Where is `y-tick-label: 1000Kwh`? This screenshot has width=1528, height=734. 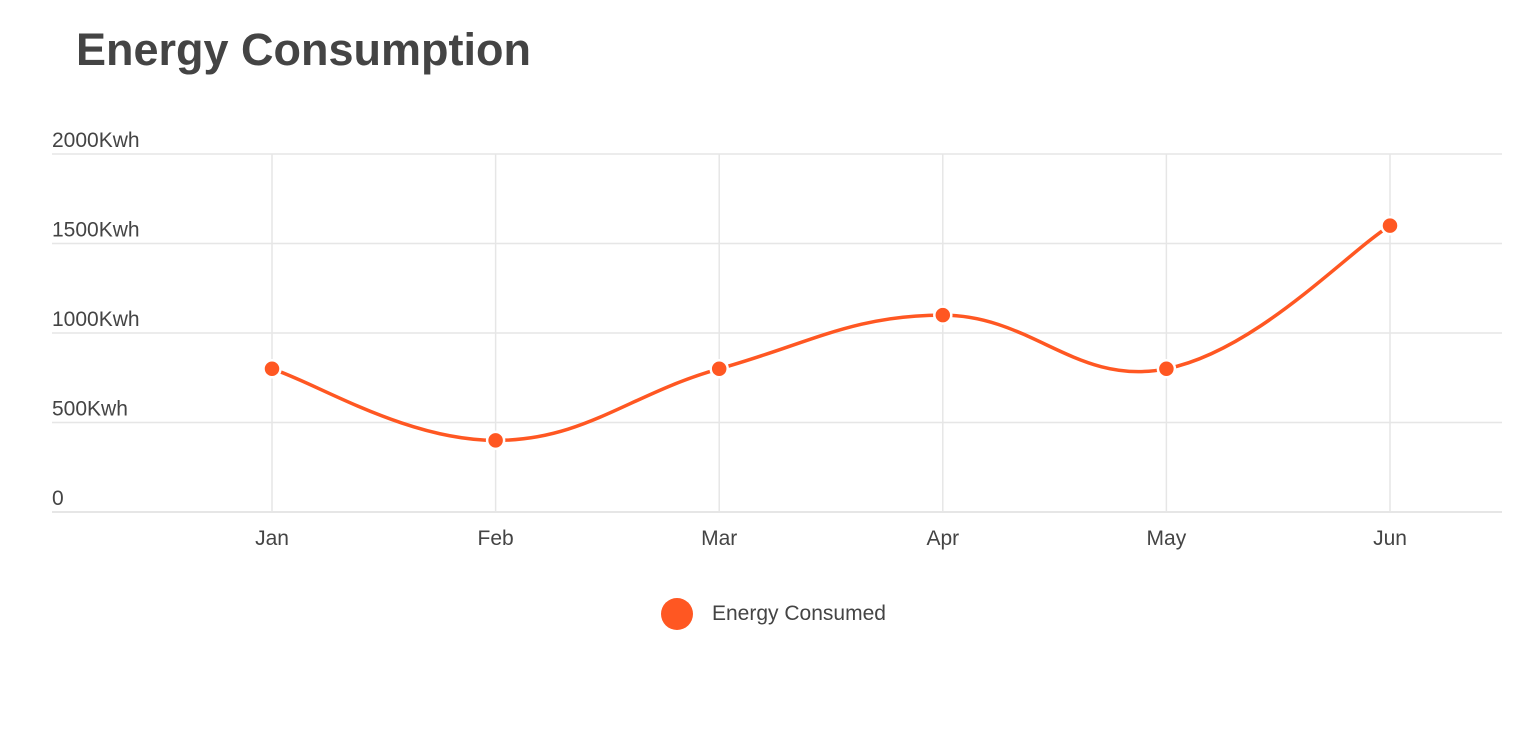 y-tick-label: 1000Kwh is located at coordinates (96, 319).